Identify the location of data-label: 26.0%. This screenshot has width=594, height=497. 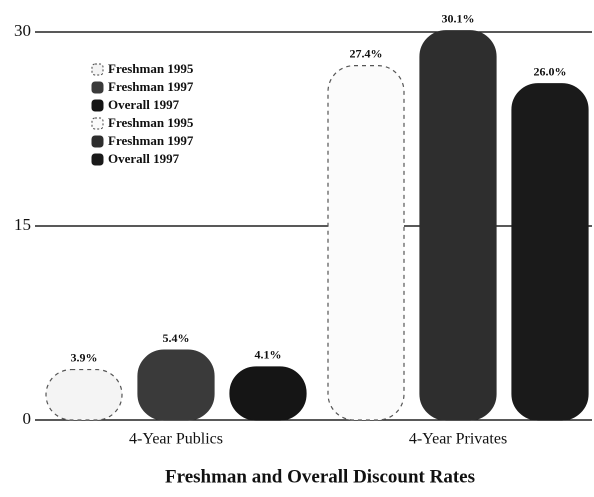
(550, 71).